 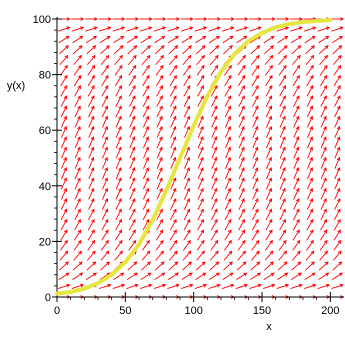 What do you see at coordinates (262, 311) in the screenshot?
I see `x-tick-label: 150` at bounding box center [262, 311].